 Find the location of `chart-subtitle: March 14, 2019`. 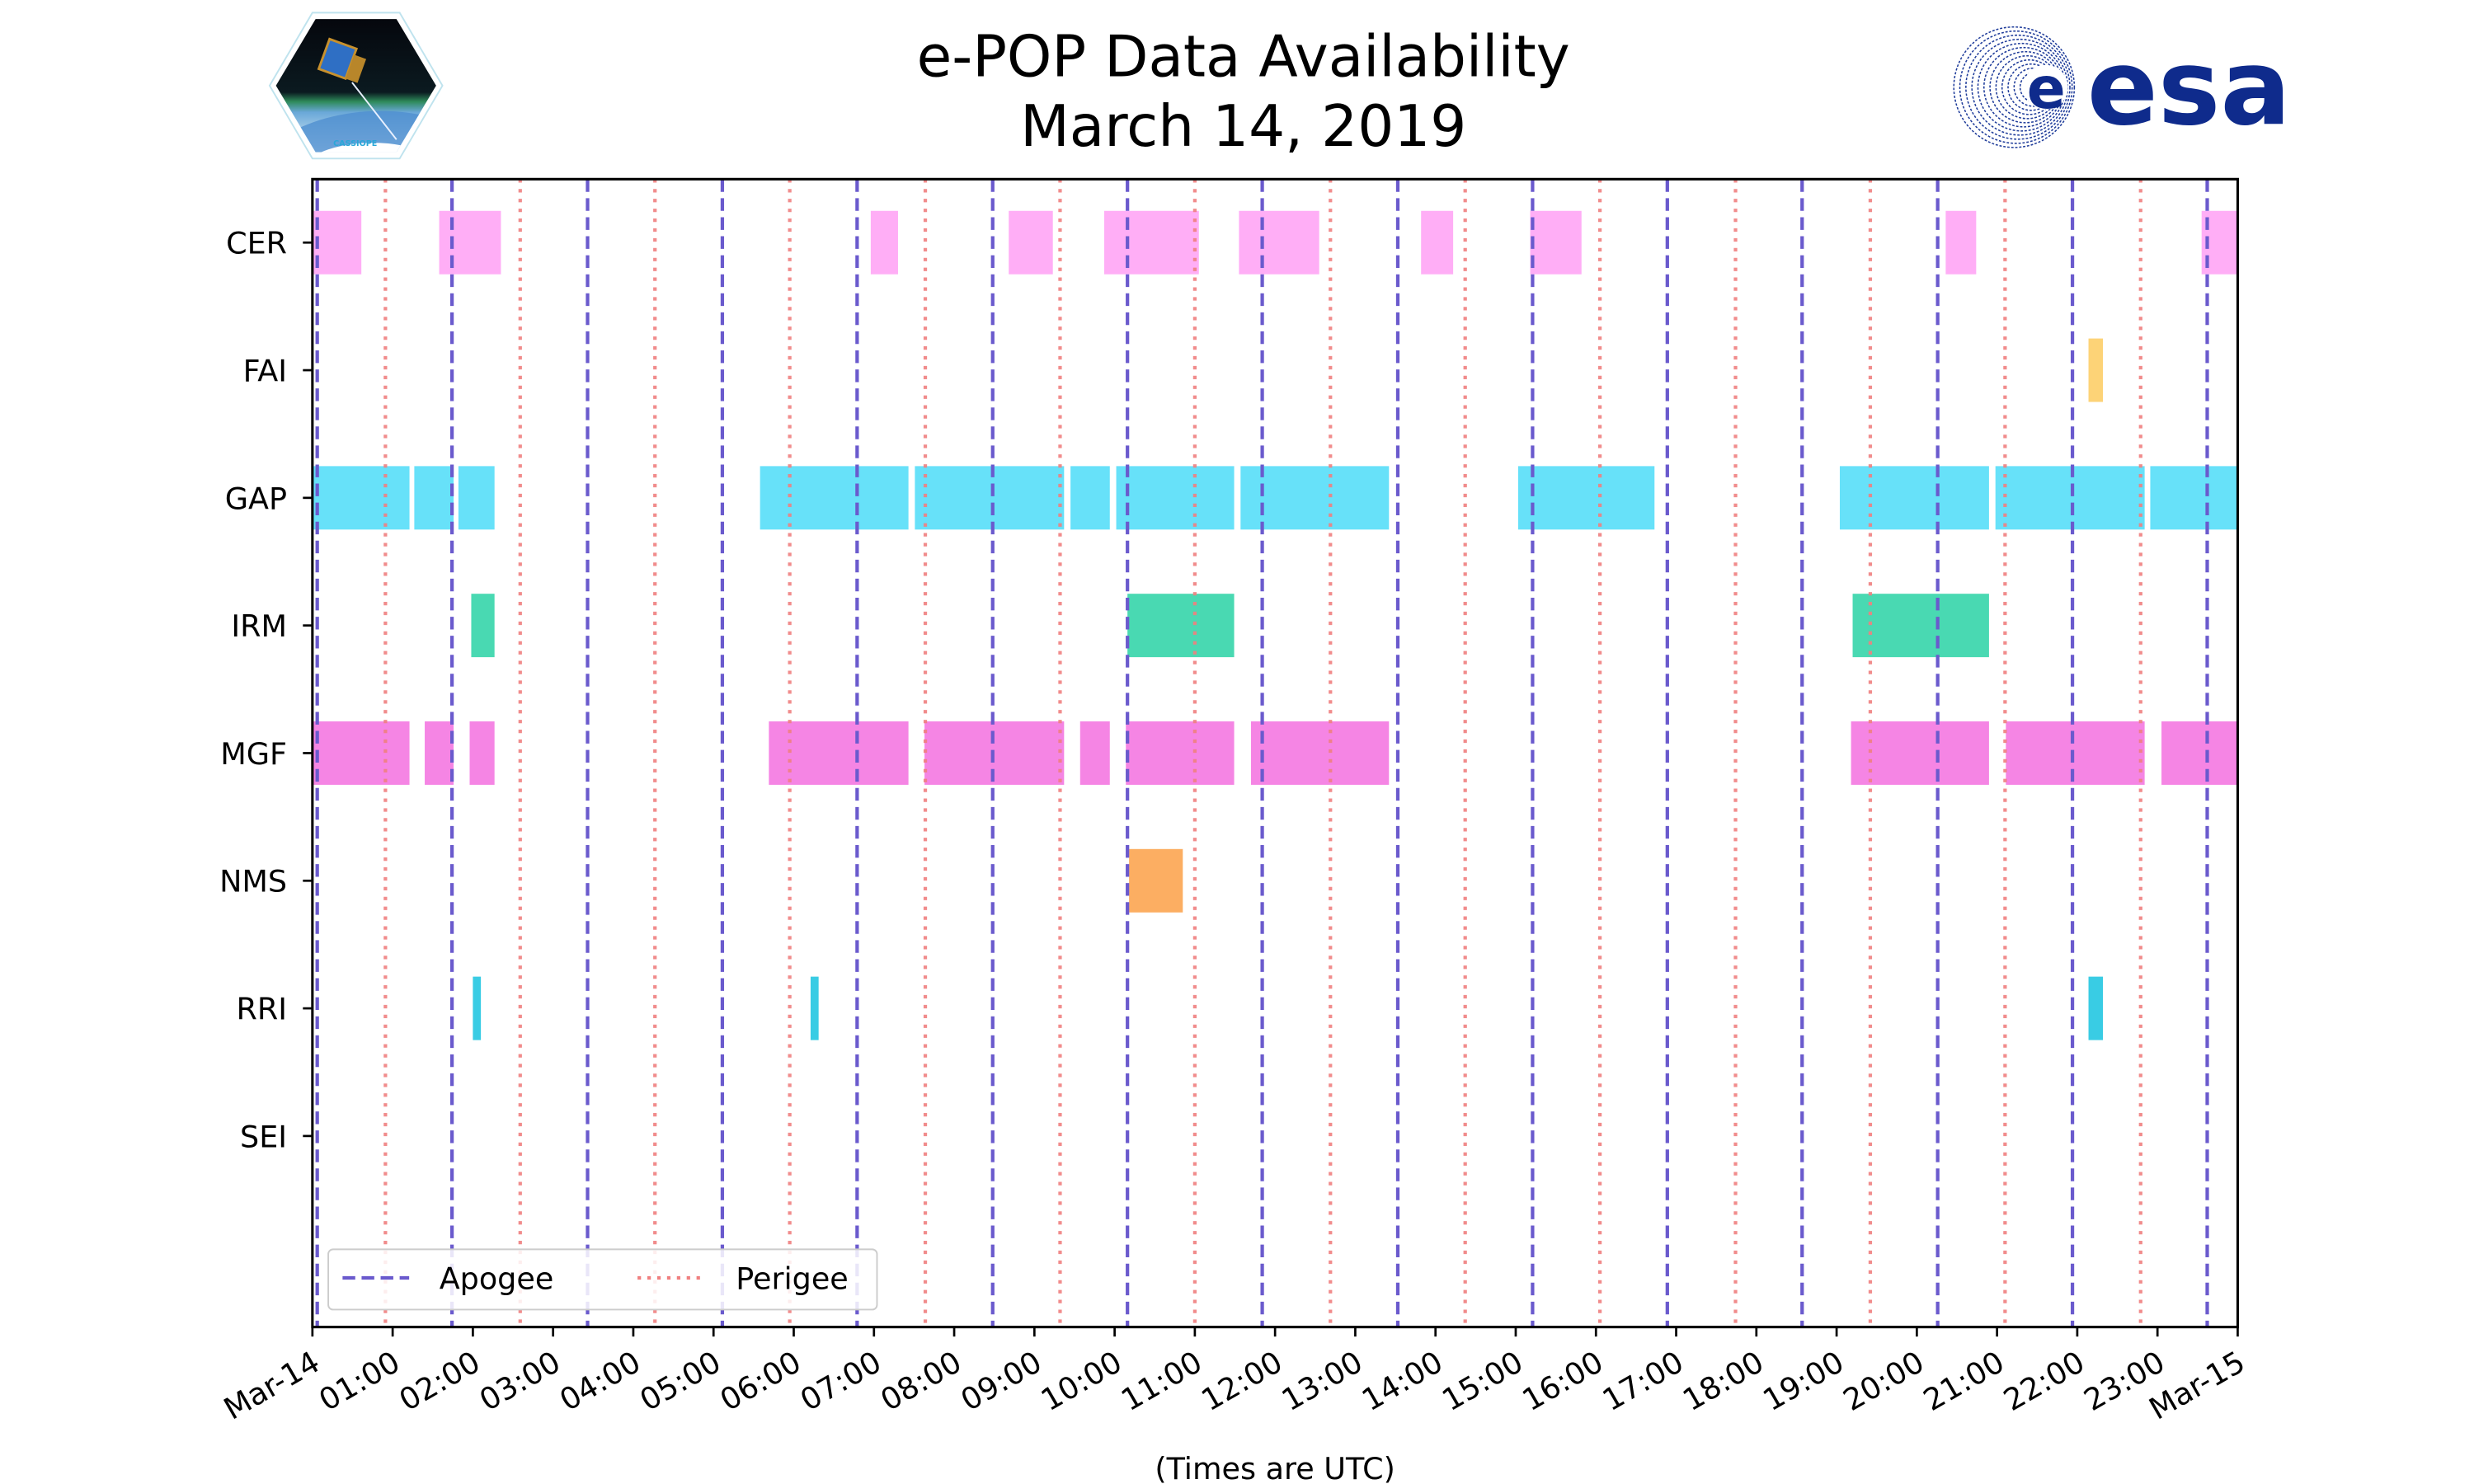

chart-subtitle: March 14, 2019 is located at coordinates (1243, 127).